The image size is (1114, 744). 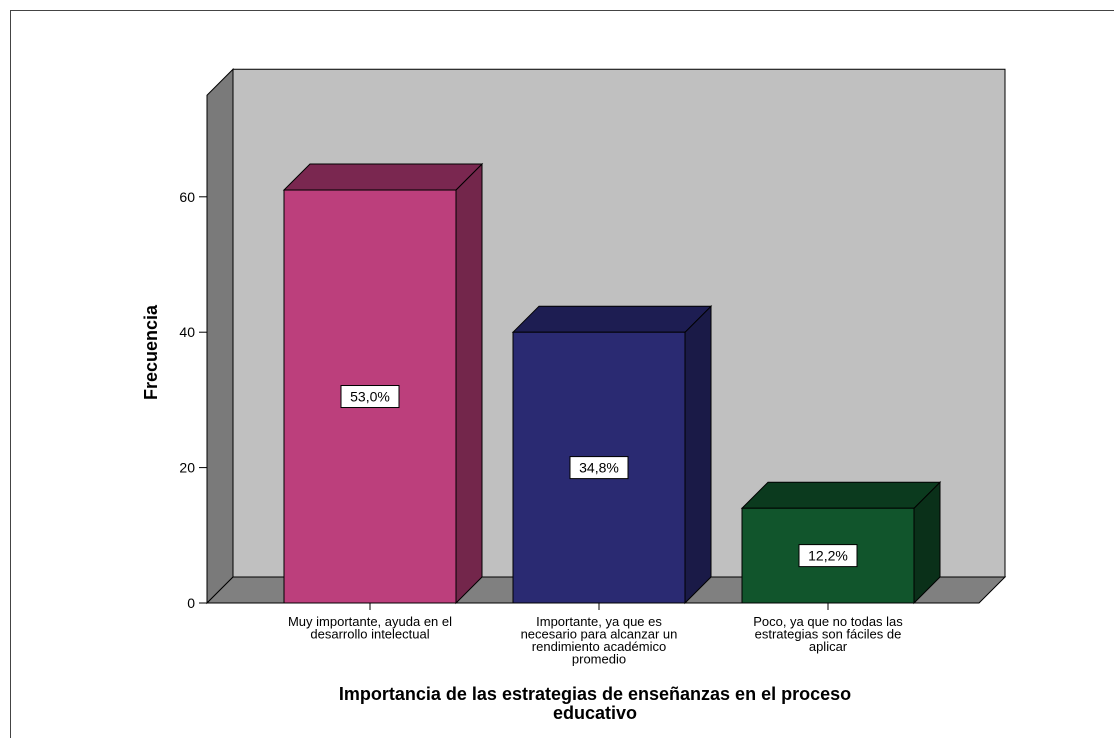 What do you see at coordinates (828, 634) in the screenshot?
I see `x-tick-label: estrategias son fáciles de` at bounding box center [828, 634].